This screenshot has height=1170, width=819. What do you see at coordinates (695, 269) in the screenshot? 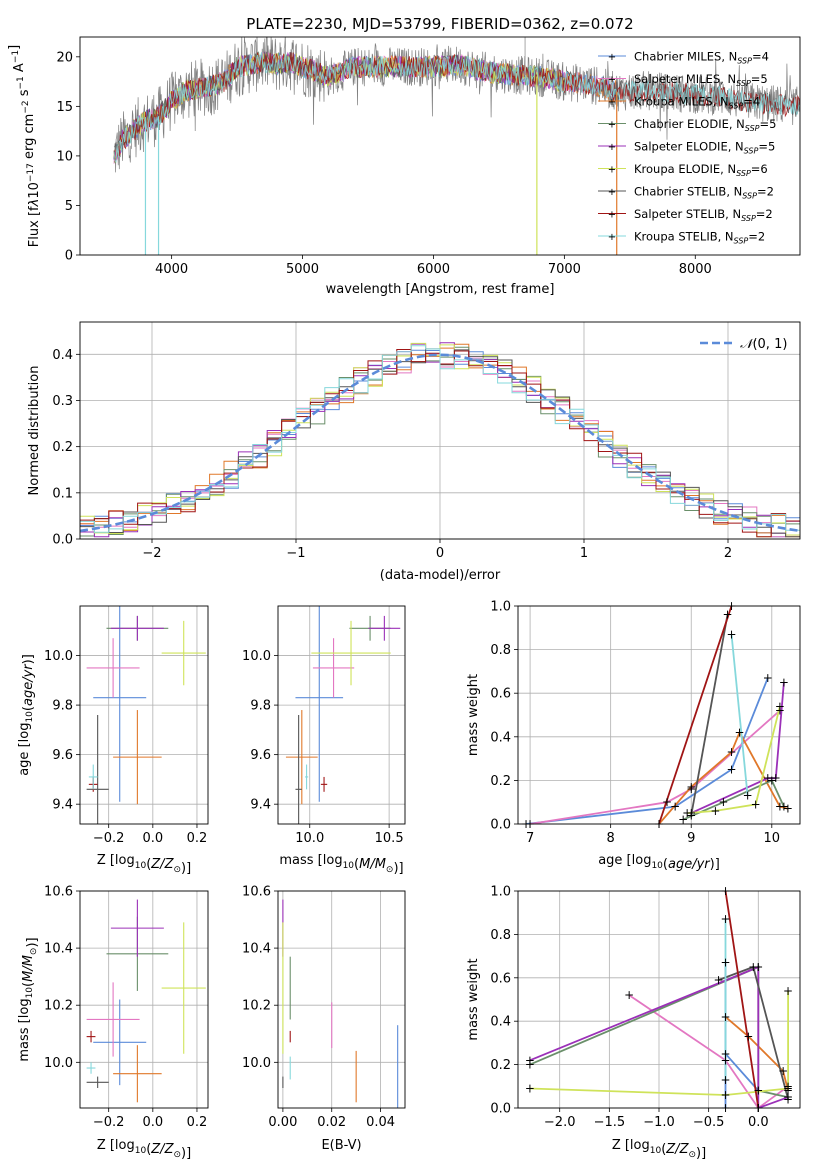
I see `tick-label-x: 8000` at bounding box center [695, 269].